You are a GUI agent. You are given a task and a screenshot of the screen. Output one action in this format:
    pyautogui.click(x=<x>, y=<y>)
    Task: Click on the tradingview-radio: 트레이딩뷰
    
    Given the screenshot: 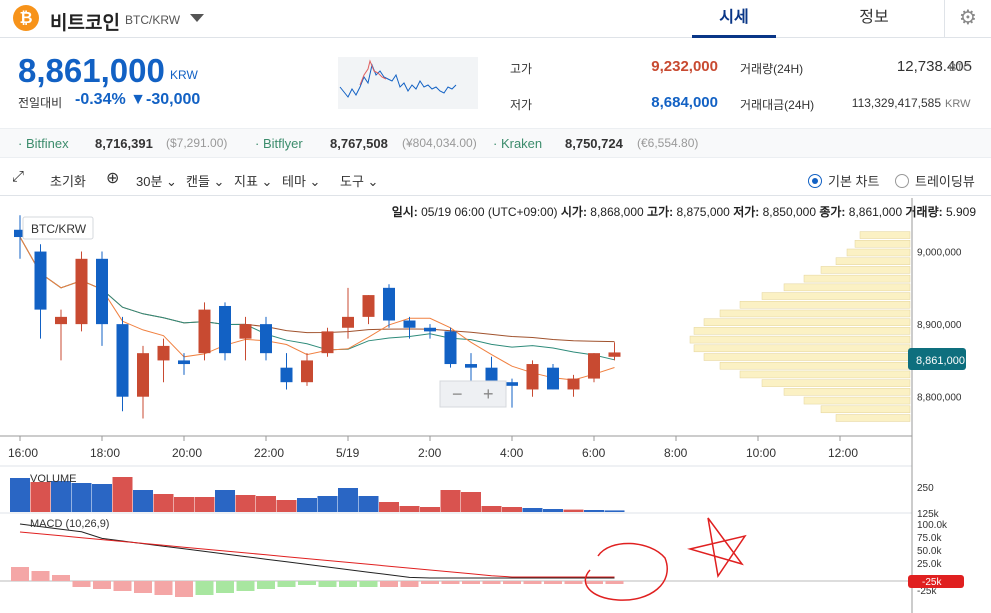 What is the action you would take?
    pyautogui.click(x=935, y=180)
    